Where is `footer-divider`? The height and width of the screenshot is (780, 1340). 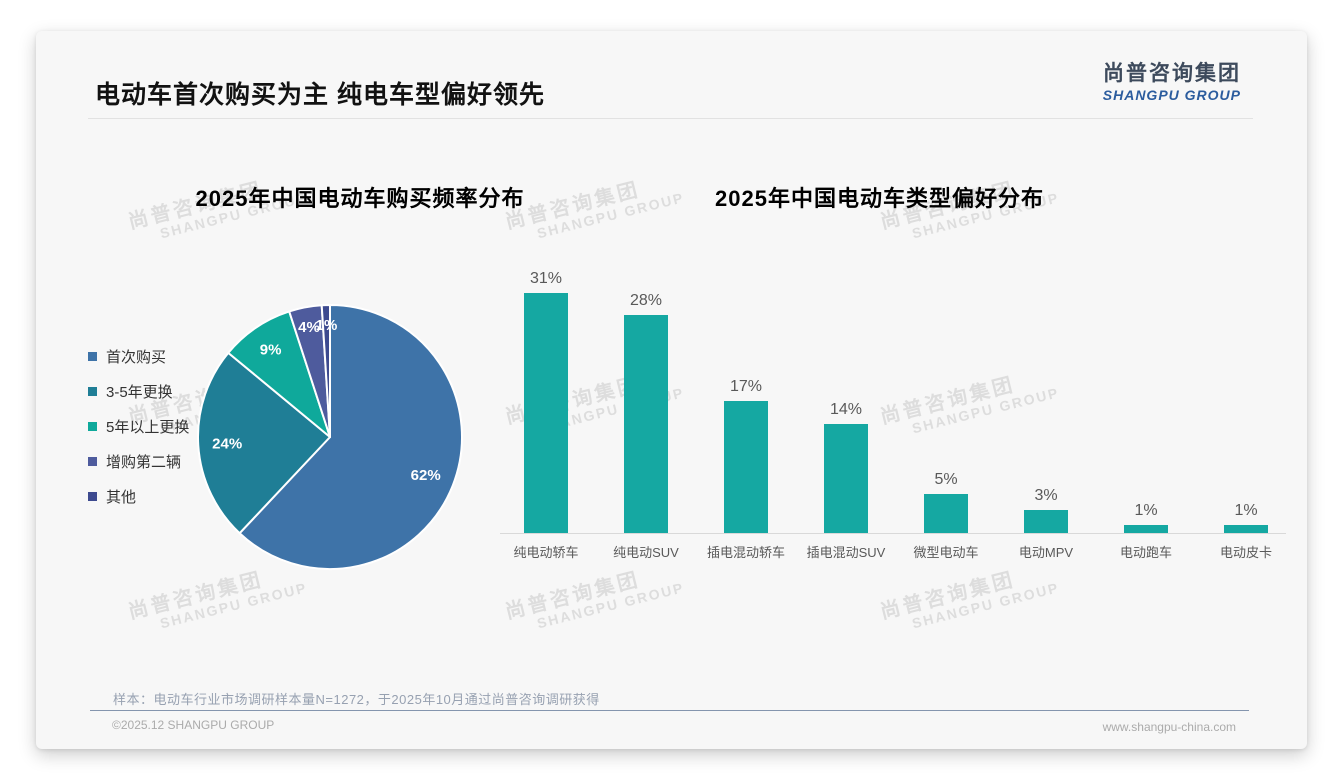 footer-divider is located at coordinates (669, 710).